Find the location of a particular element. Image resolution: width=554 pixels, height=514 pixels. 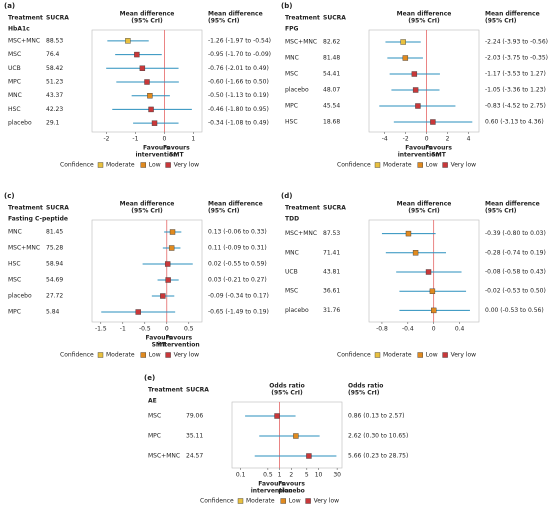

favours-right: placebo is located at coordinates (291, 491).